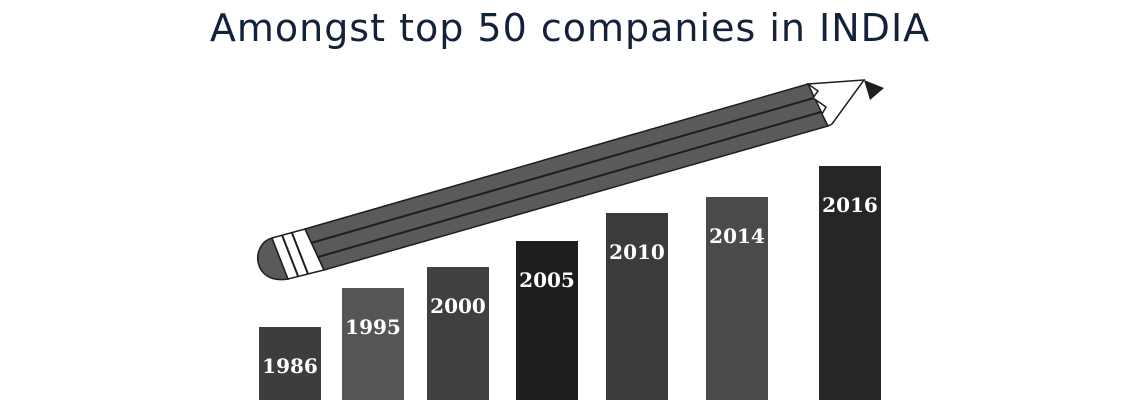 Image resolution: width=1140 pixels, height=400 pixels. Describe the element at coordinates (570, 28) in the screenshot. I see `chart-title: Amongst top 50 companies in INDIA` at that location.